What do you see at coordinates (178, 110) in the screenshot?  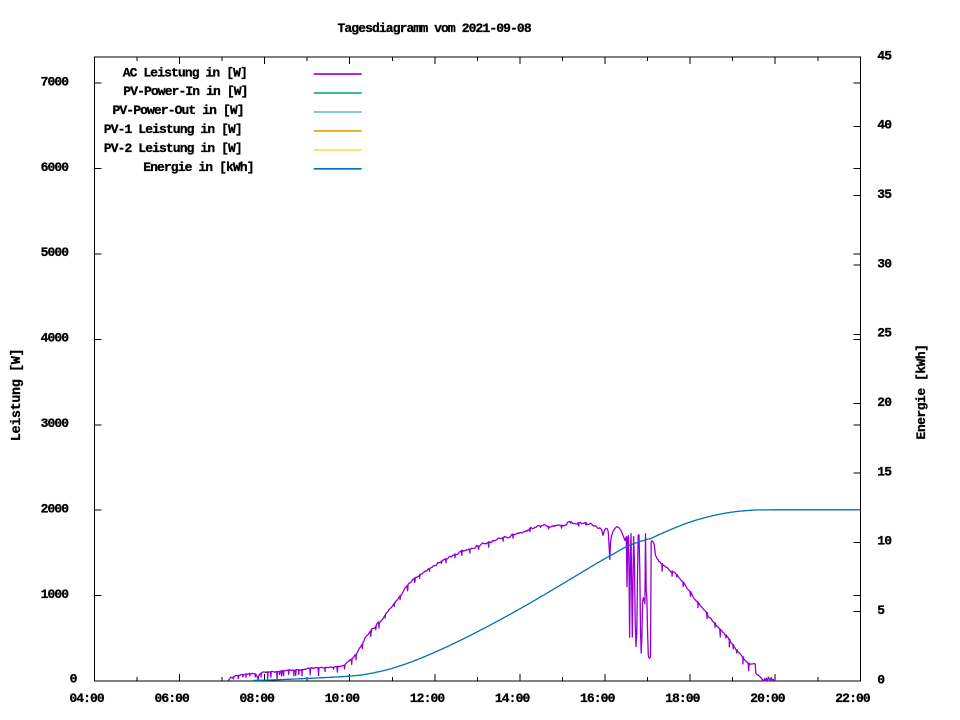 I see `svg-text: PV-Power-Out in [W]` at bounding box center [178, 110].